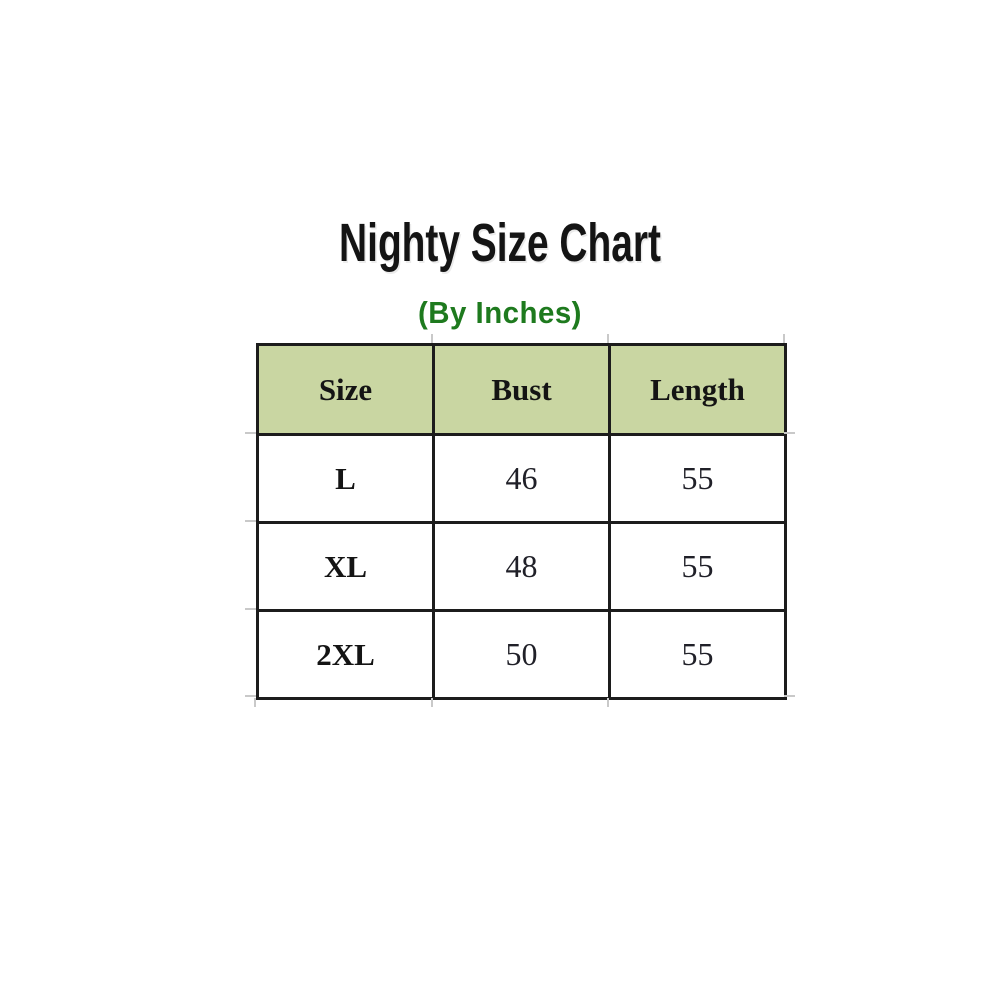 Image resolution: width=1000 pixels, height=1000 pixels. I want to click on cell-length-xl: 55, so click(697, 566).